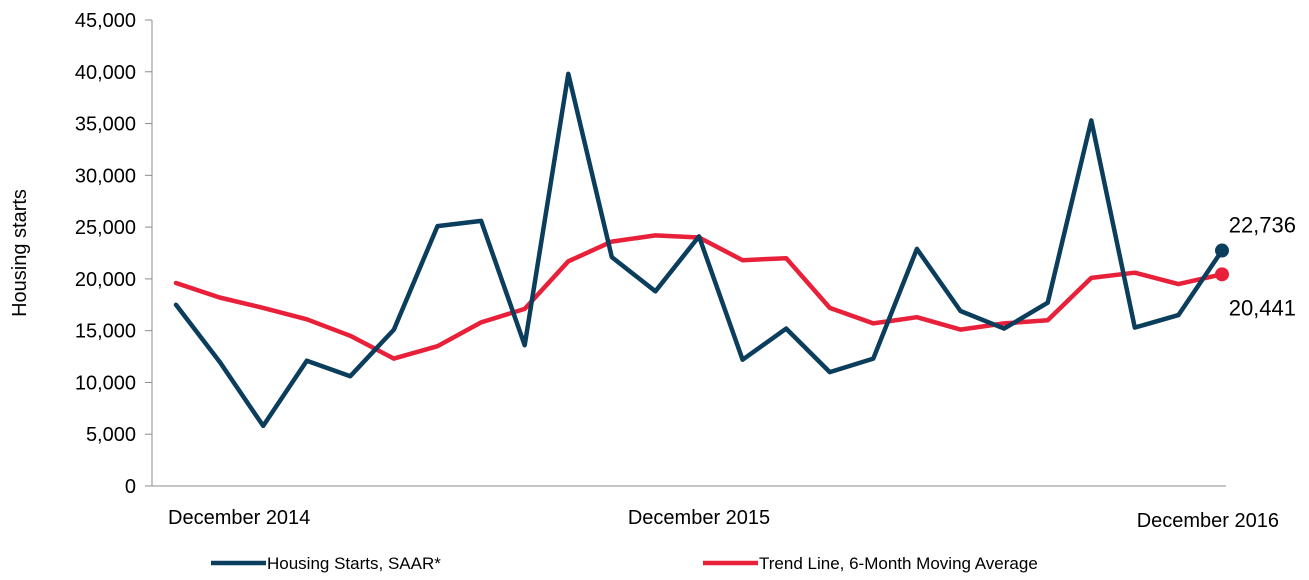 The width and height of the screenshot is (1309, 580). I want to click on y-tick-label: 0, so click(130, 487).